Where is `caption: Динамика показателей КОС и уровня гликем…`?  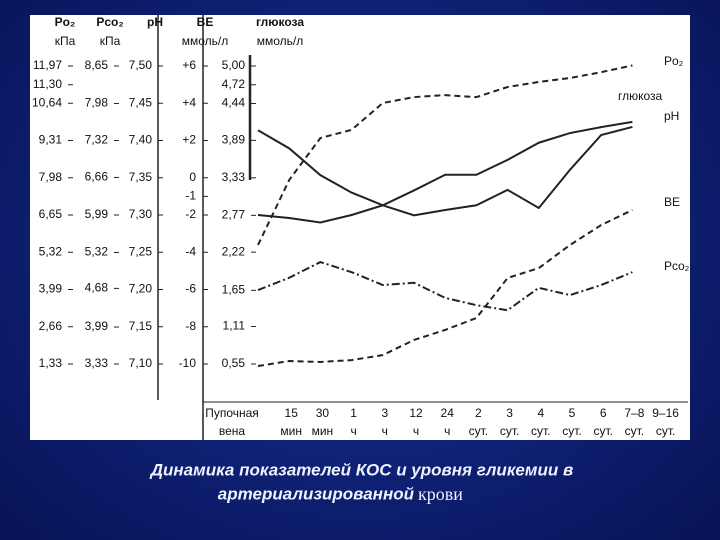
caption: Динамика показателей КОС и уровня гликем… is located at coordinates (361, 469).